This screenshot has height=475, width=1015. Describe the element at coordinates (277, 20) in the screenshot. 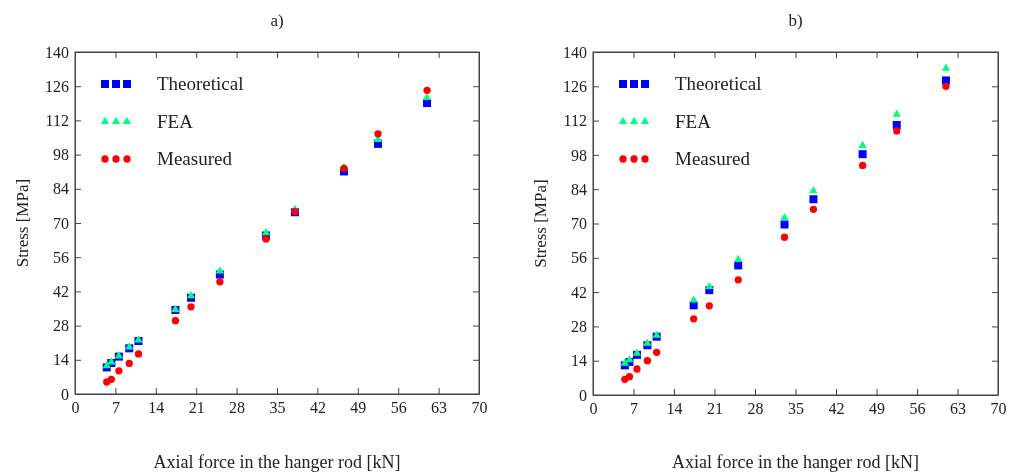

I see `chart-title: a)` at that location.